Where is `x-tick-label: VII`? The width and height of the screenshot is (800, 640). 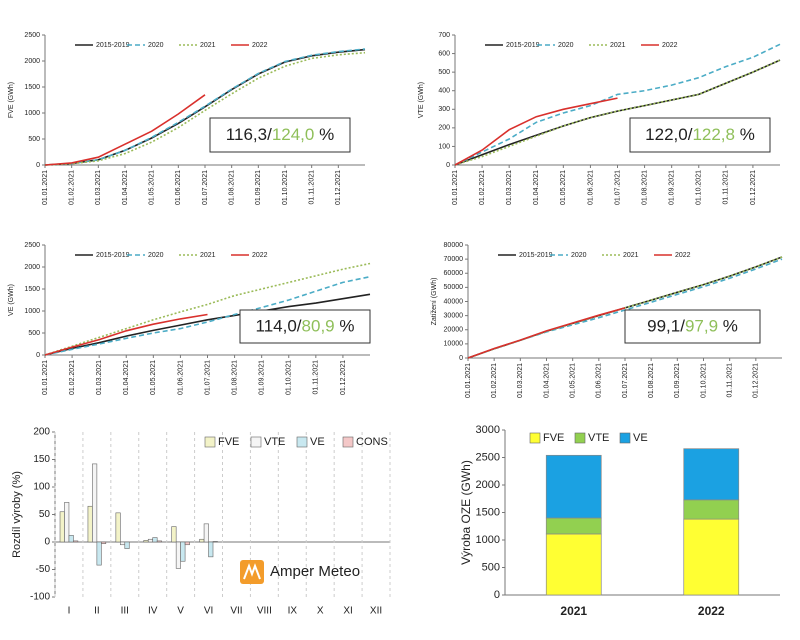 x-tick-label: VII is located at coordinates (236, 611).